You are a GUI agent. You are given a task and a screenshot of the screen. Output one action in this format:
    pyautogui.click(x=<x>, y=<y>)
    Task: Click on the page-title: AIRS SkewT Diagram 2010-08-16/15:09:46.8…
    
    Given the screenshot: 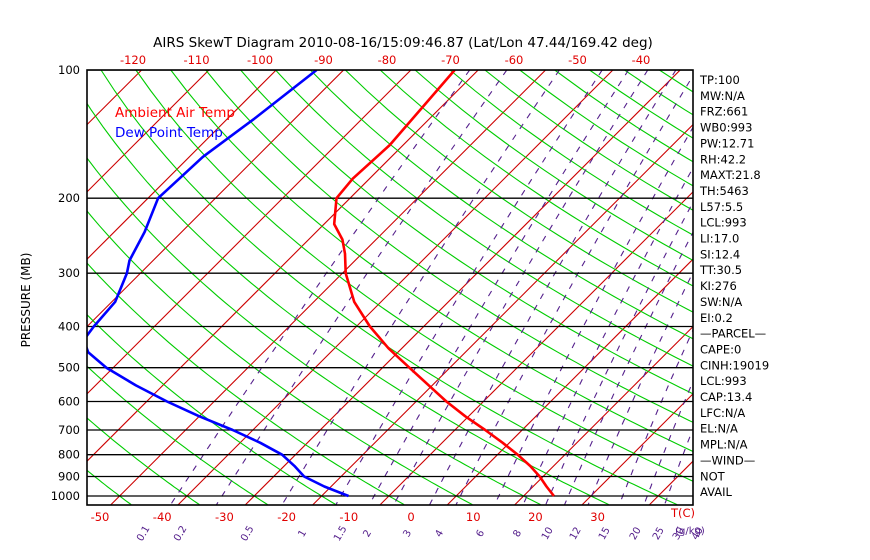 What is the action you would take?
    pyautogui.click(x=403, y=43)
    